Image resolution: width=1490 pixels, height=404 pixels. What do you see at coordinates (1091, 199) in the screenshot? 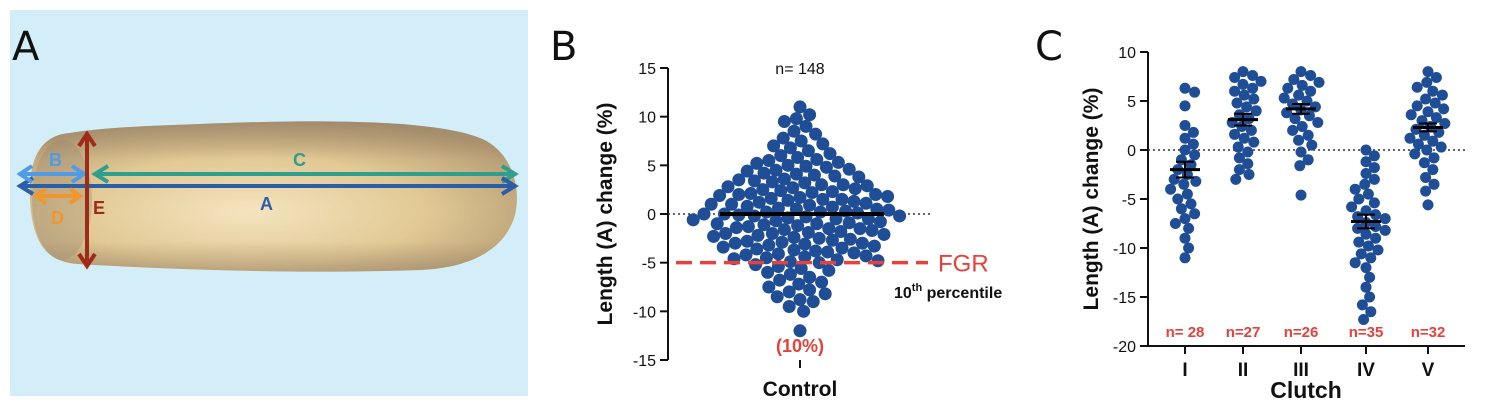
I see `y-axis-title: Length (A) change (%)` at bounding box center [1091, 199].